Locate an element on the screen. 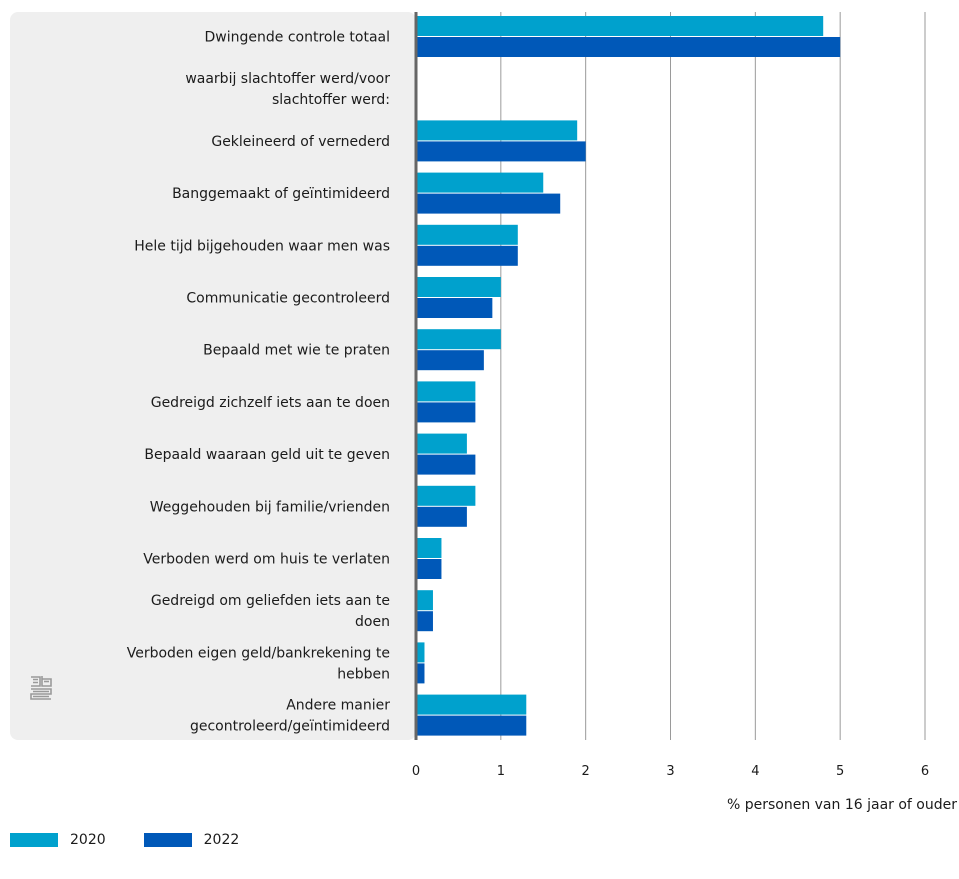 The height and width of the screenshot is (879, 959). category-label: Gedreigd zichzelf iets aan te doen is located at coordinates (270, 403).